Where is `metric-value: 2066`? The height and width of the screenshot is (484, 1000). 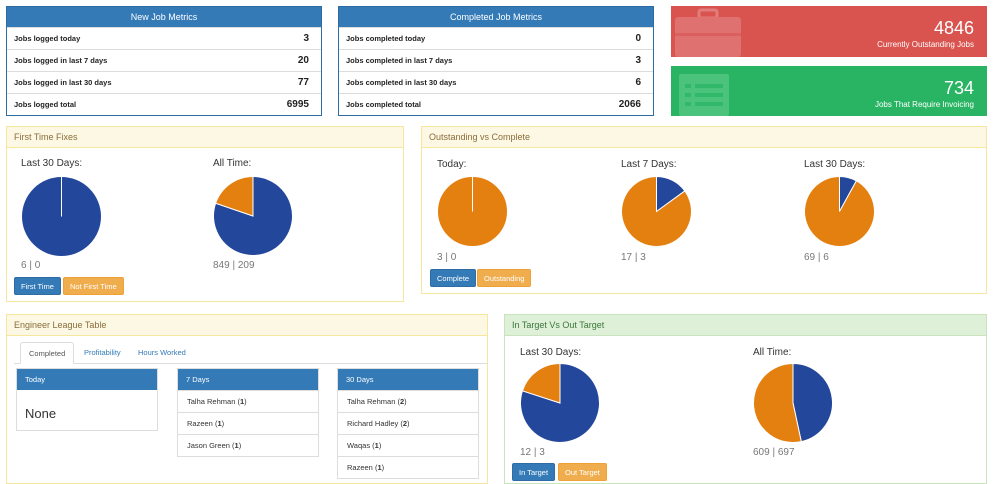 metric-value: 2066 is located at coordinates (629, 104).